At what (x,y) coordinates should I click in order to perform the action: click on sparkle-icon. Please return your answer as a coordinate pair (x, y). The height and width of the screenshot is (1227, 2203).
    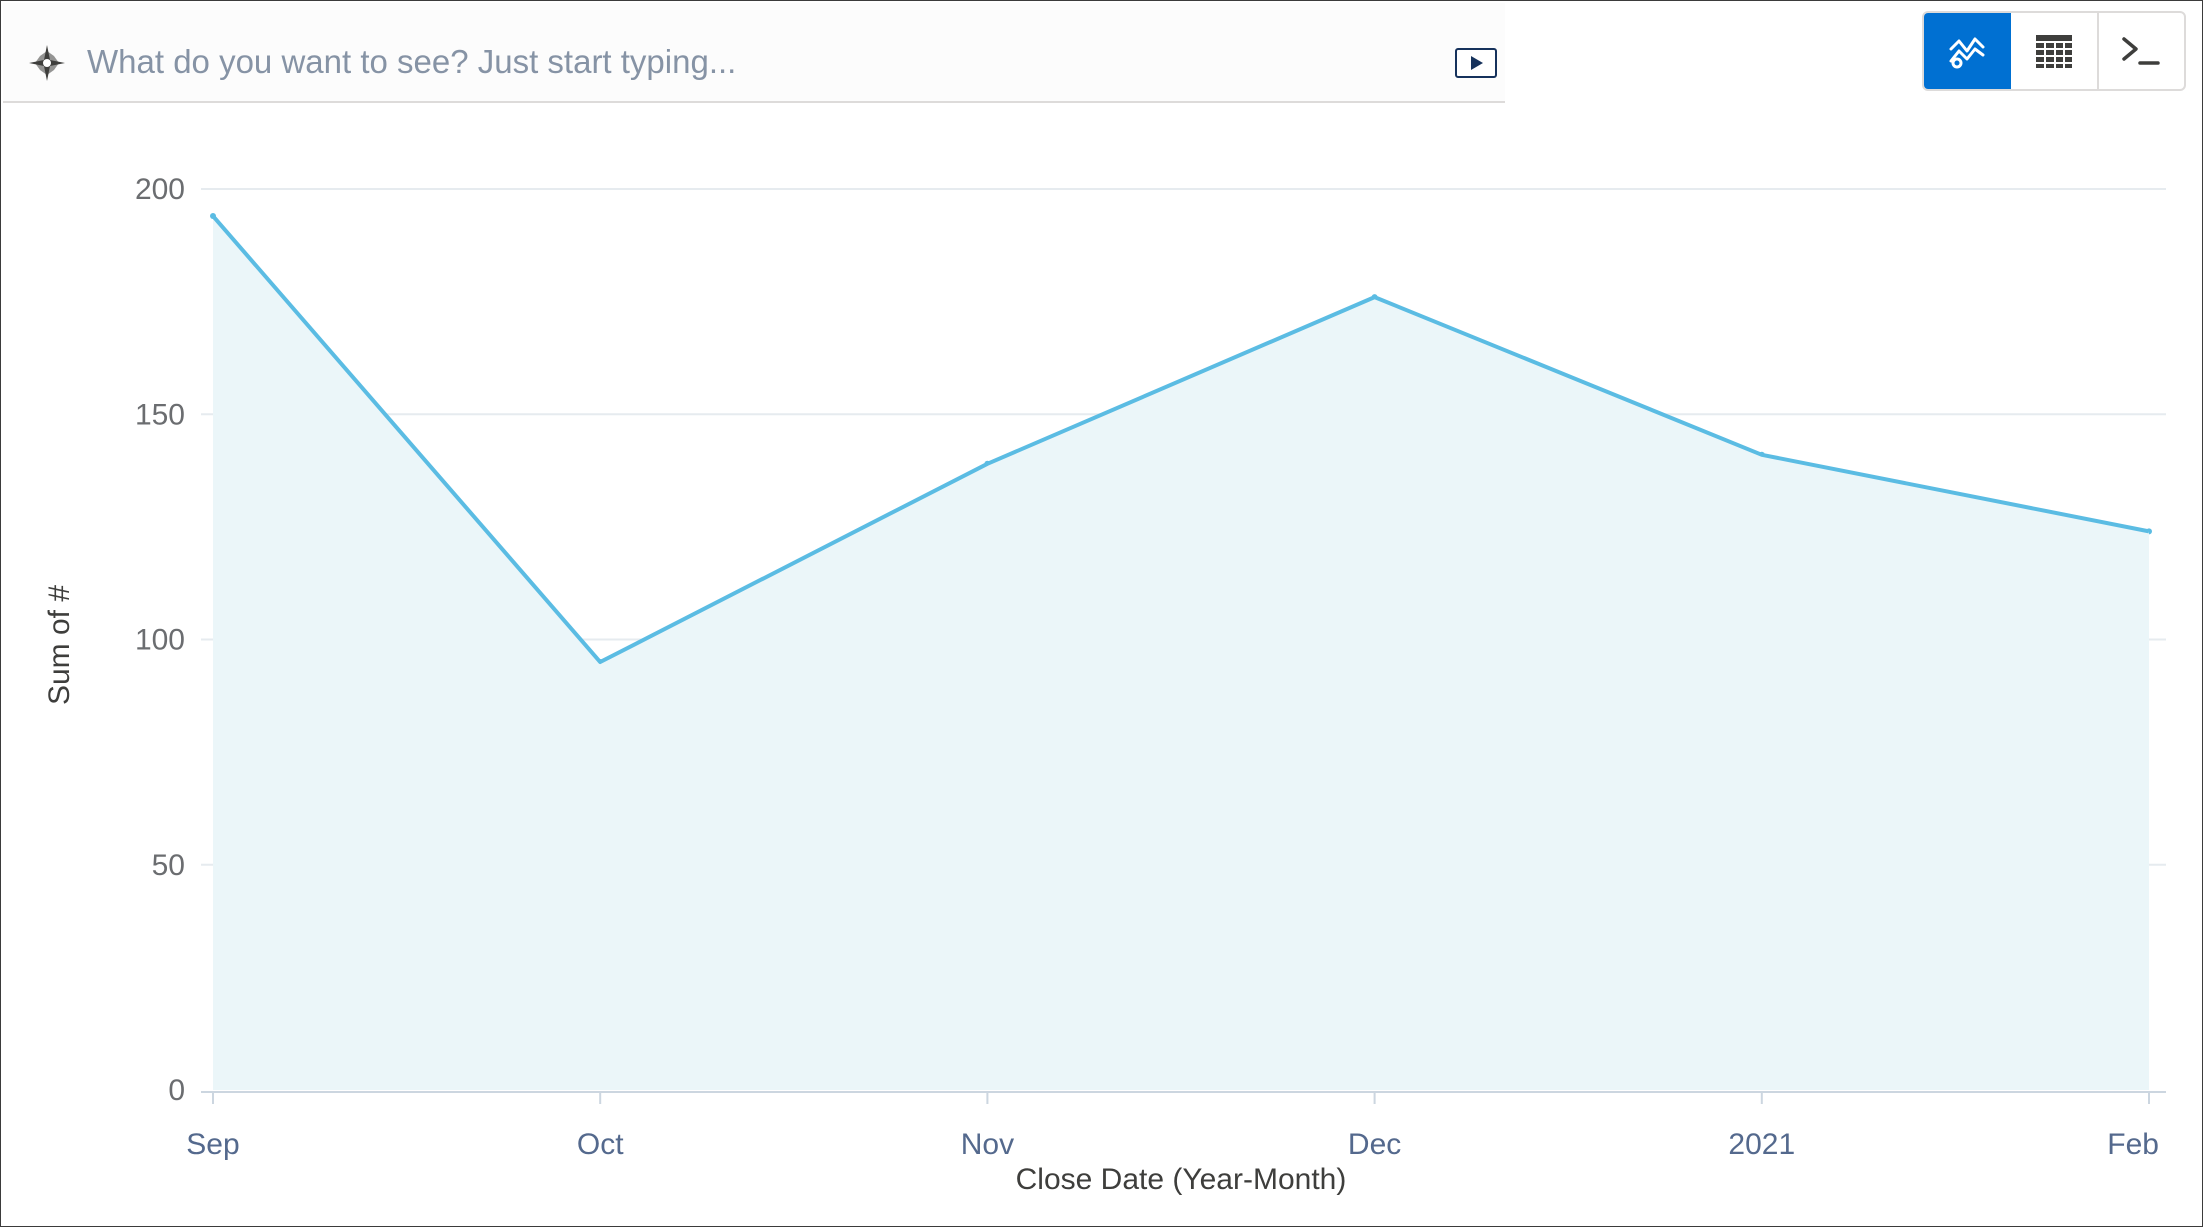
    Looking at the image, I should click on (47, 63).